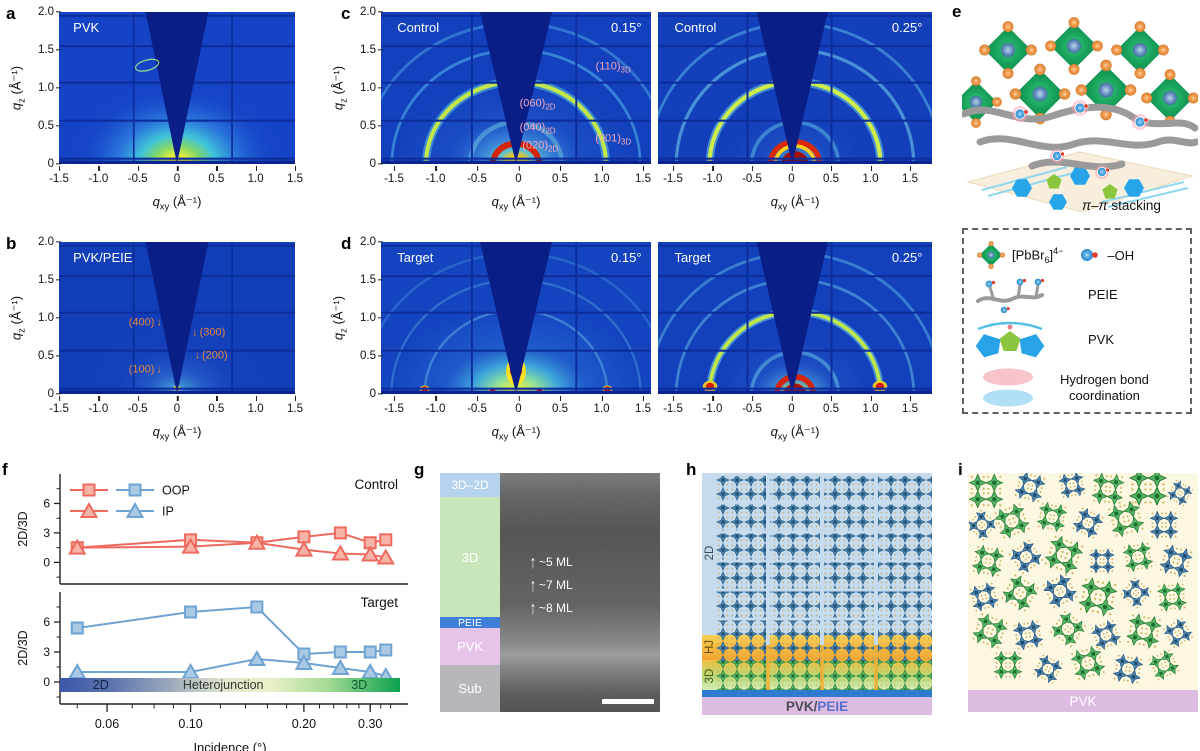 Image resolution: width=1200 pixels, height=751 pixels. I want to click on svg-text: OOP, so click(176, 491).